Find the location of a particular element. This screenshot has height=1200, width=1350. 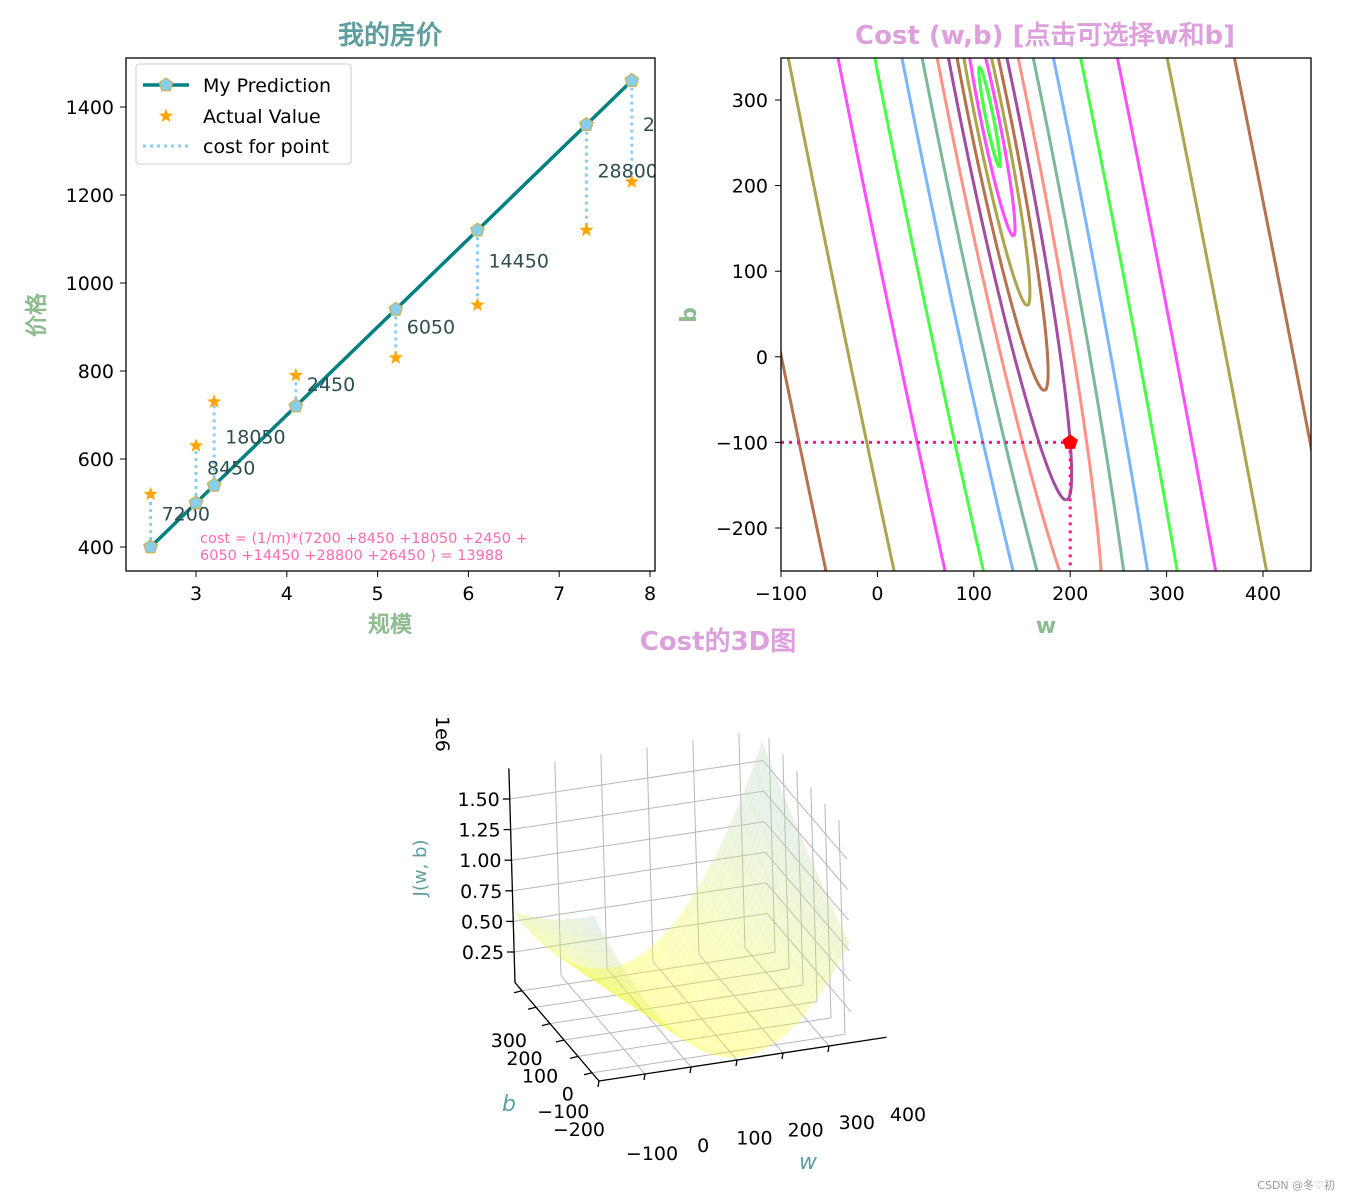

x-tick-label: 7 is located at coordinates (559, 594).